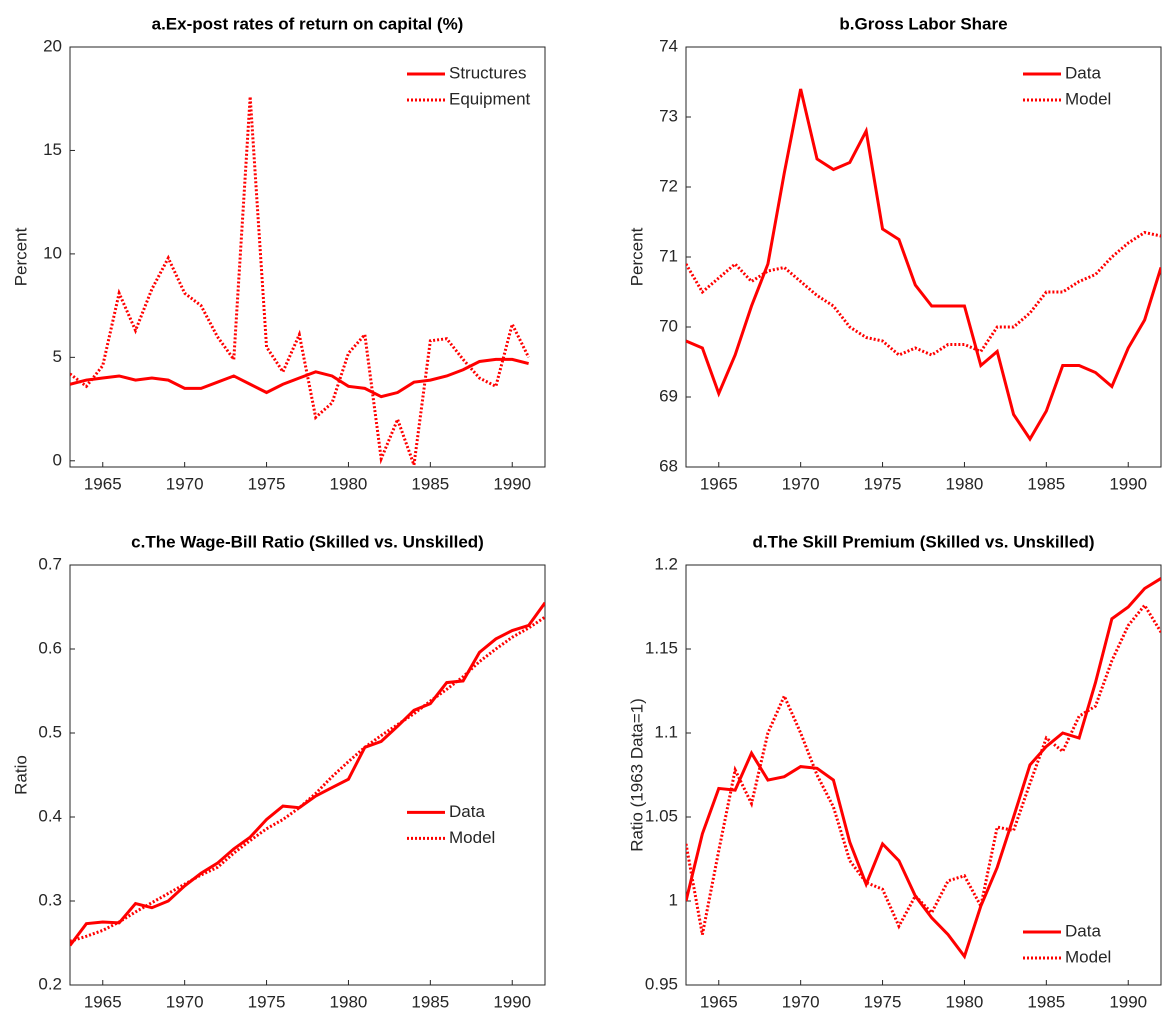 This screenshot has width=1166, height=1020. Describe the element at coordinates (668, 465) in the screenshot. I see `y-tick-label: 68` at that location.